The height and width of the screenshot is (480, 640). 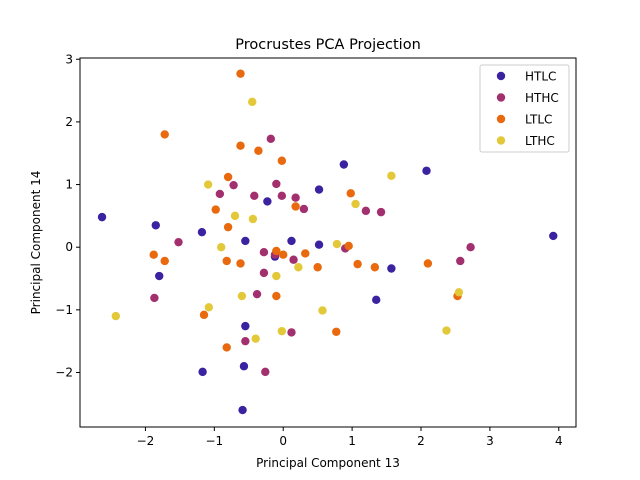 I want to click on x-tick-label: 1, so click(x=352, y=441).